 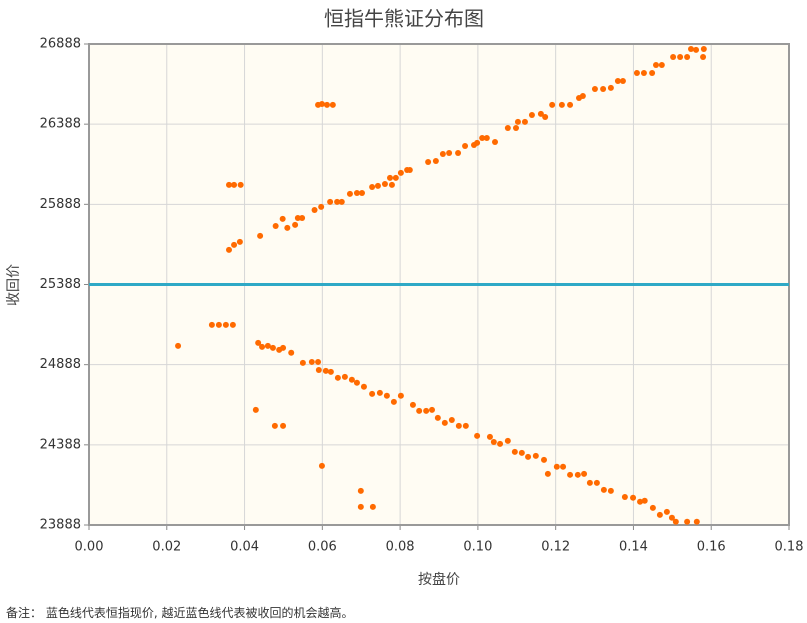 What do you see at coordinates (633, 547) in the screenshot?
I see `x-tick-label: 0.14` at bounding box center [633, 547].